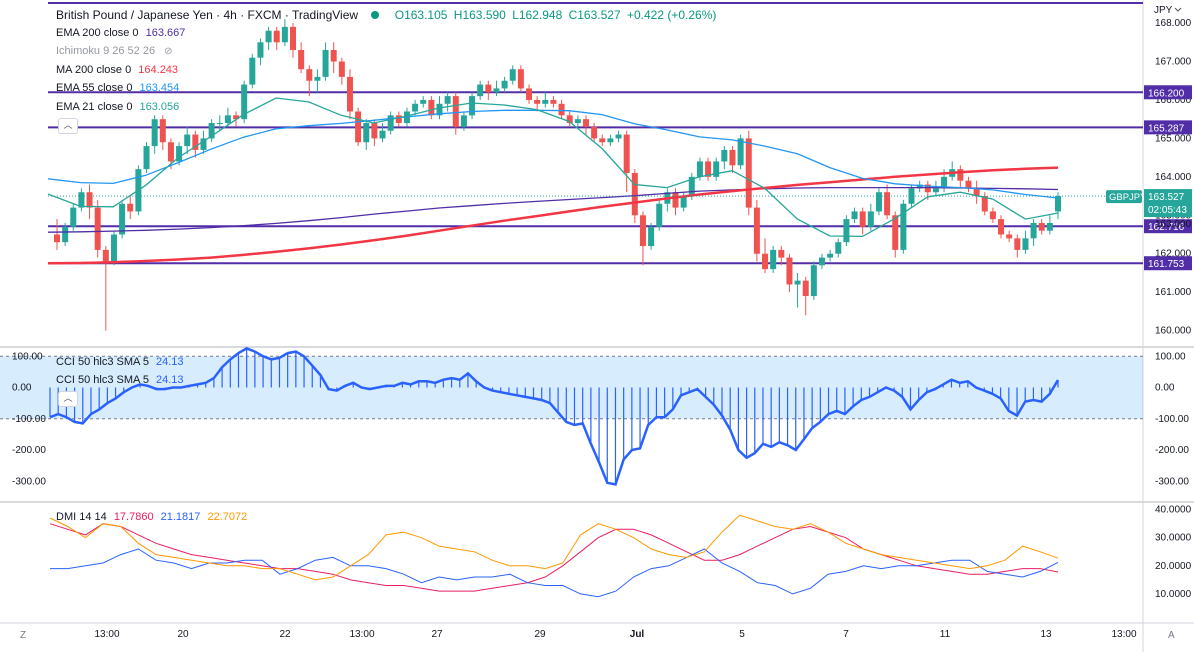 The image size is (1194, 657). I want to click on bar-countdown-label: 02:05:43, so click(1167, 210).